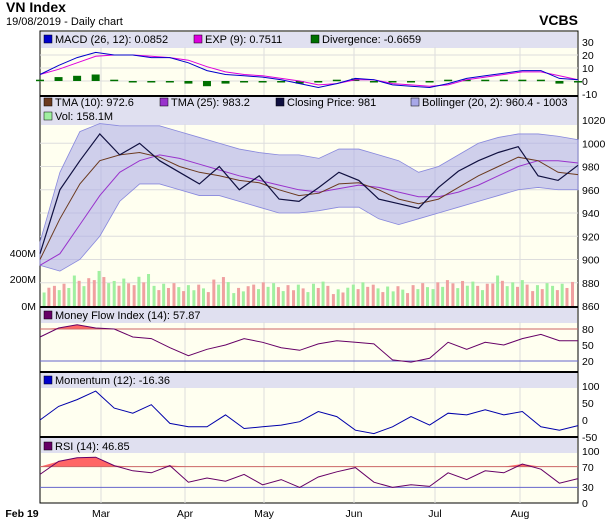 The height and width of the screenshot is (528, 611). Describe the element at coordinates (185, 514) in the screenshot. I see `x-tick-label: Apr` at that location.